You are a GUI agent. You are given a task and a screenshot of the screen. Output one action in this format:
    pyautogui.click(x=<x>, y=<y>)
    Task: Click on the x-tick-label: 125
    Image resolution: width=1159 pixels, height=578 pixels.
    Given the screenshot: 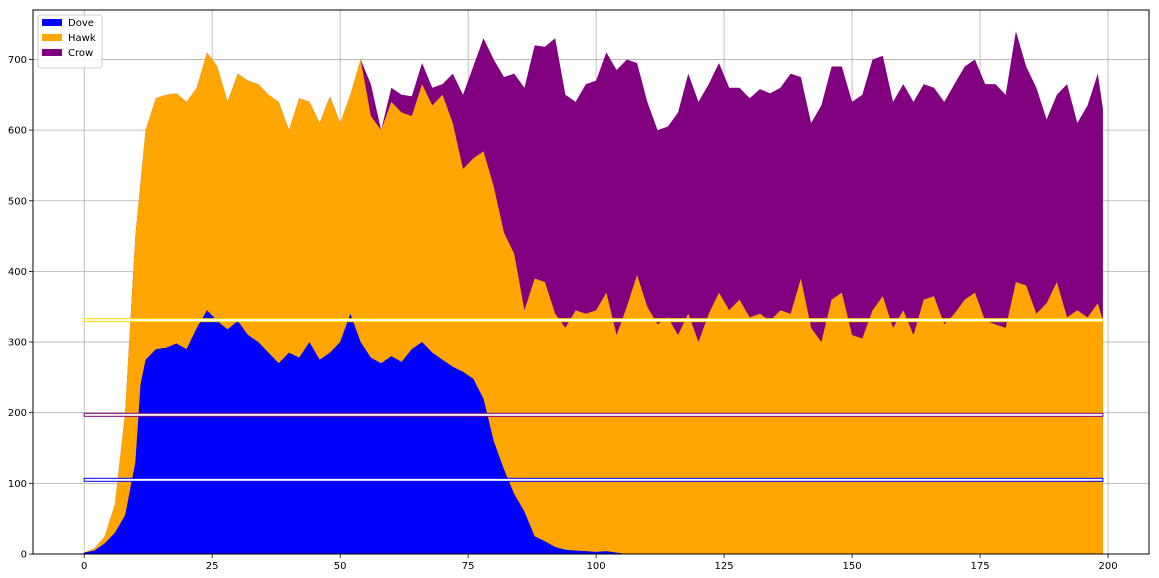 What is the action you would take?
    pyautogui.click(x=724, y=566)
    